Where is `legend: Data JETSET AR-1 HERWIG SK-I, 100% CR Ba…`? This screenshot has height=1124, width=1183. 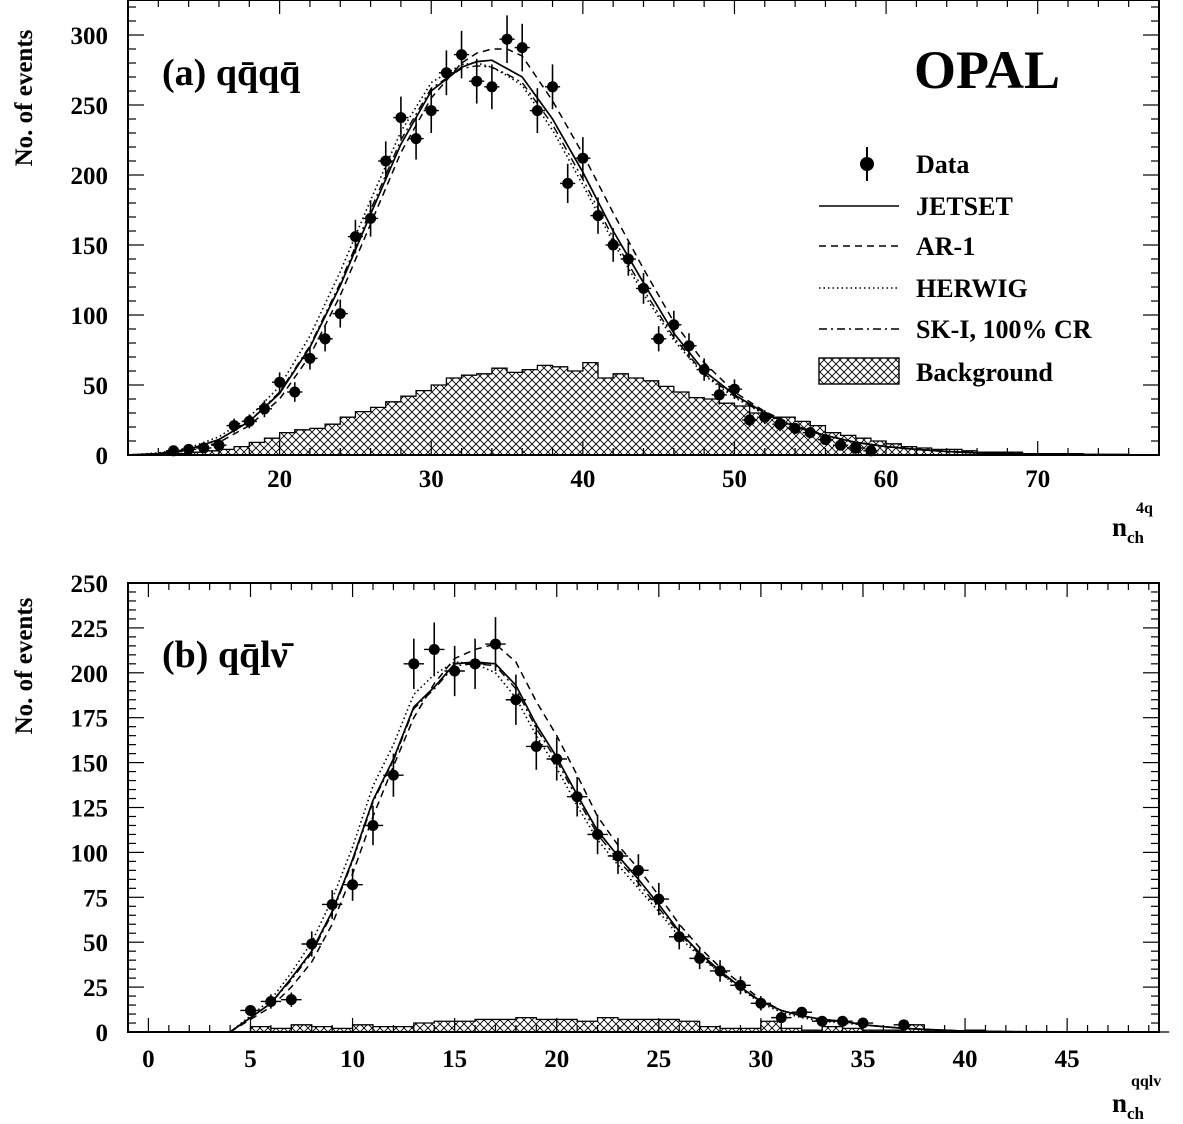 legend: Data JETSET AR-1 HERWIG SK-I, 100% CR Ba… is located at coordinates (955, 267).